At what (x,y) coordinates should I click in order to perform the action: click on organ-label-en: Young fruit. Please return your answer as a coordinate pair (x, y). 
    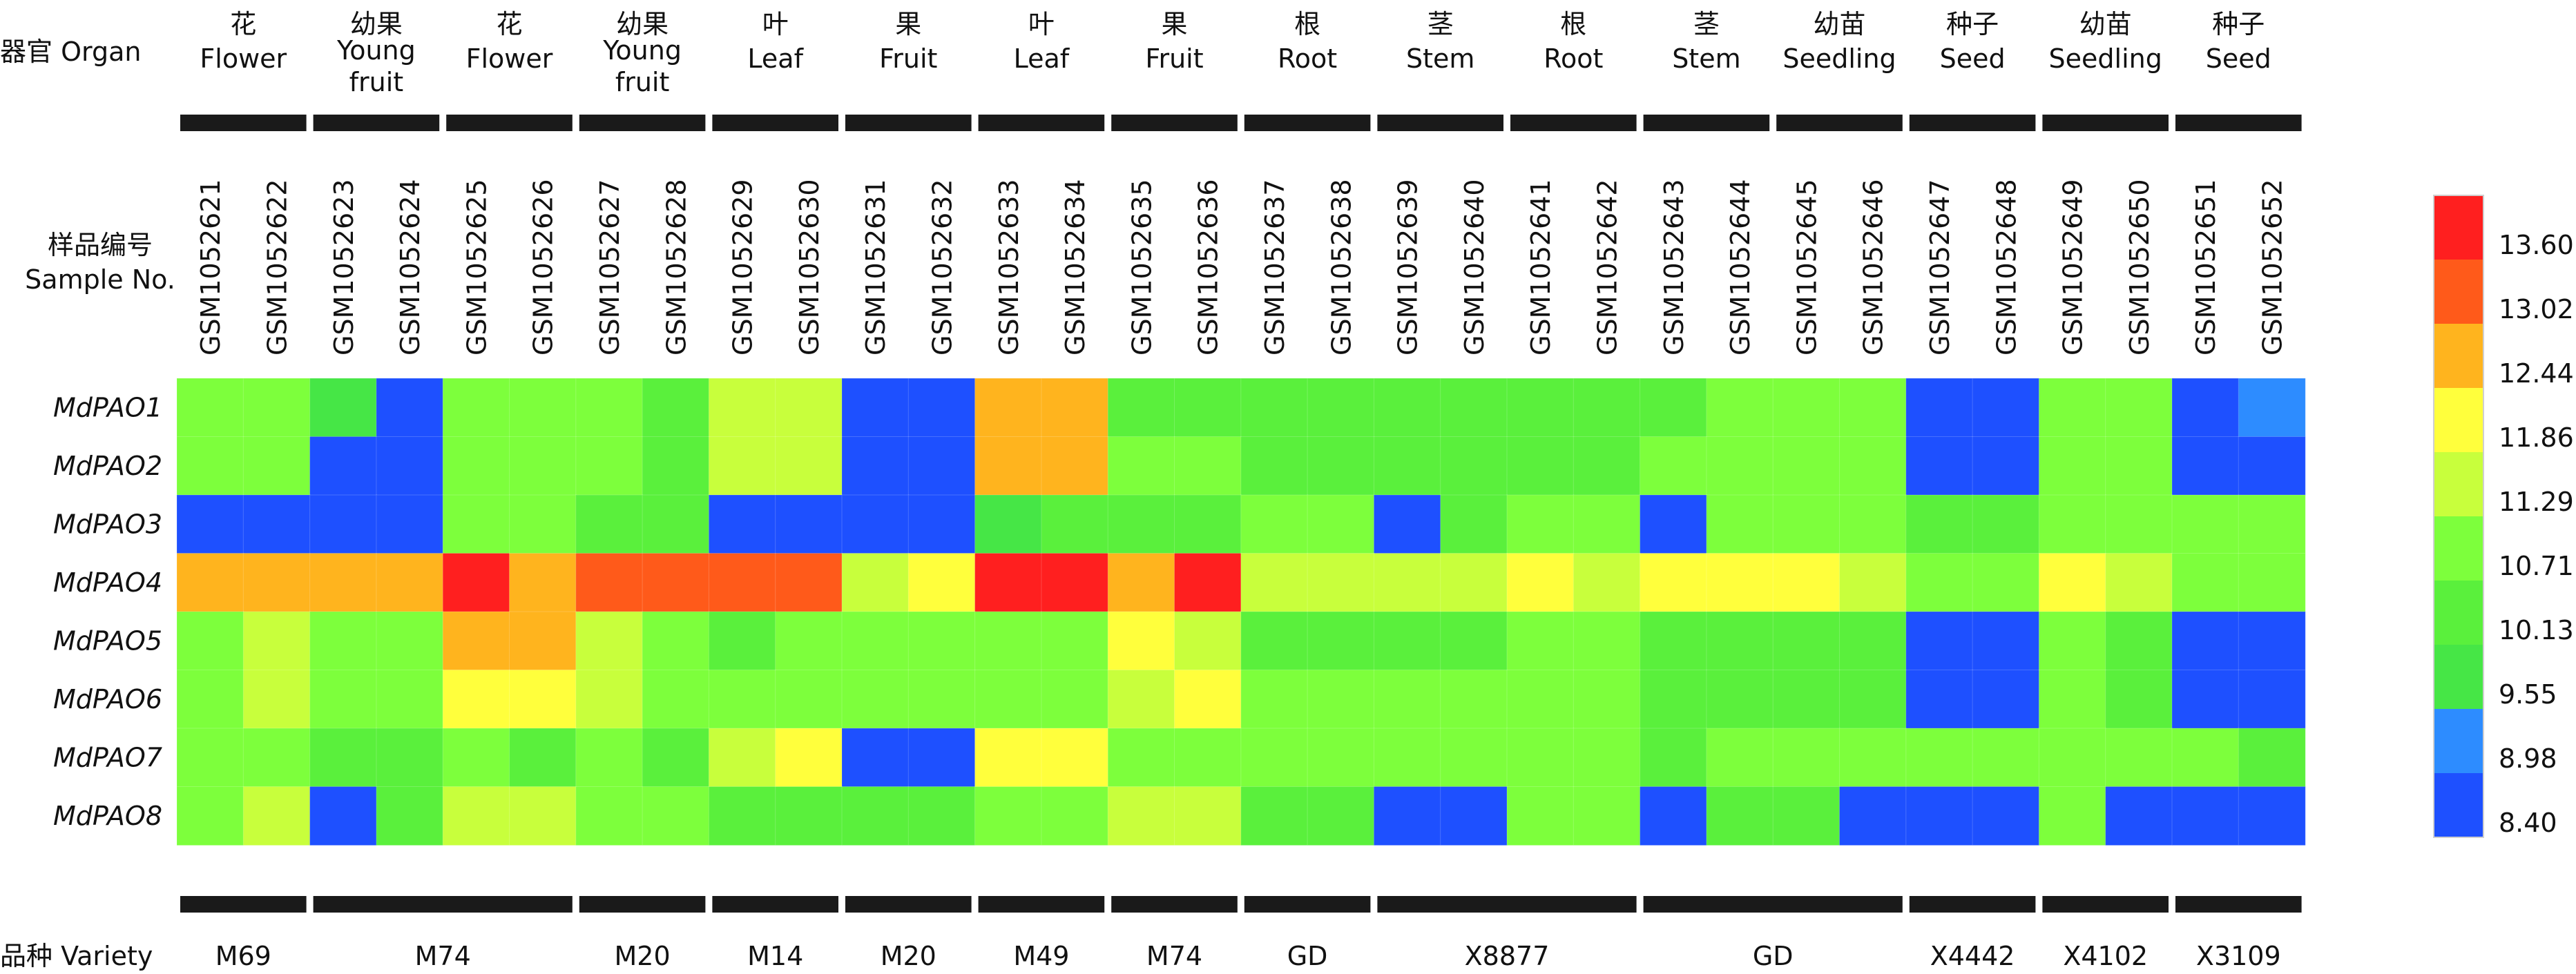
    Looking at the image, I should click on (642, 66).